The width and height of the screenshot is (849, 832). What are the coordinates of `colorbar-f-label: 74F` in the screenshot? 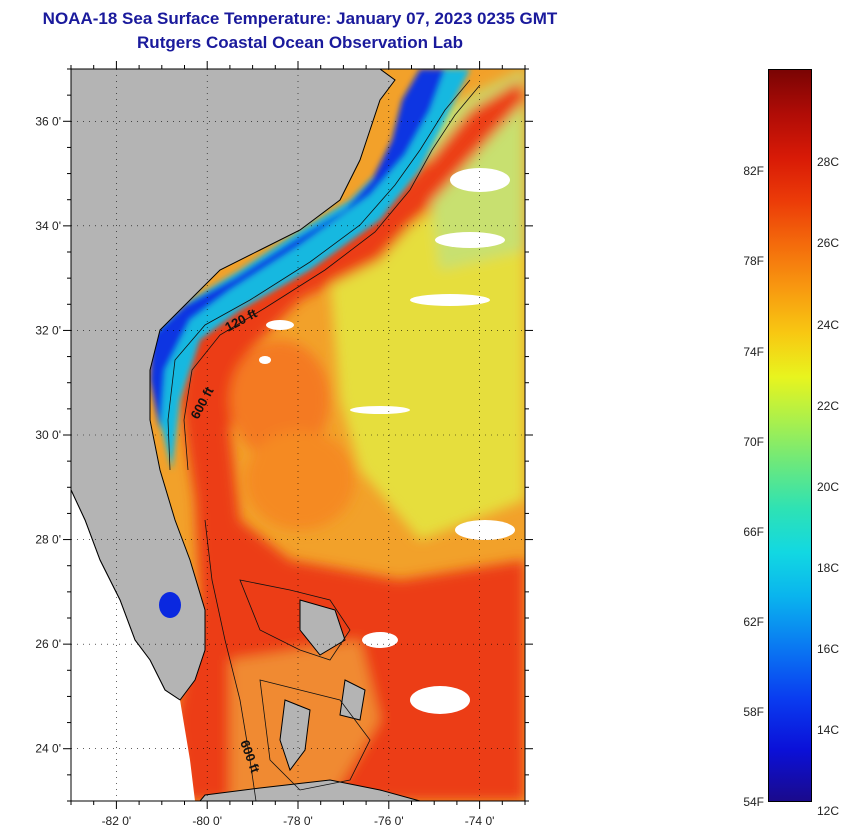 It's located at (753, 351).